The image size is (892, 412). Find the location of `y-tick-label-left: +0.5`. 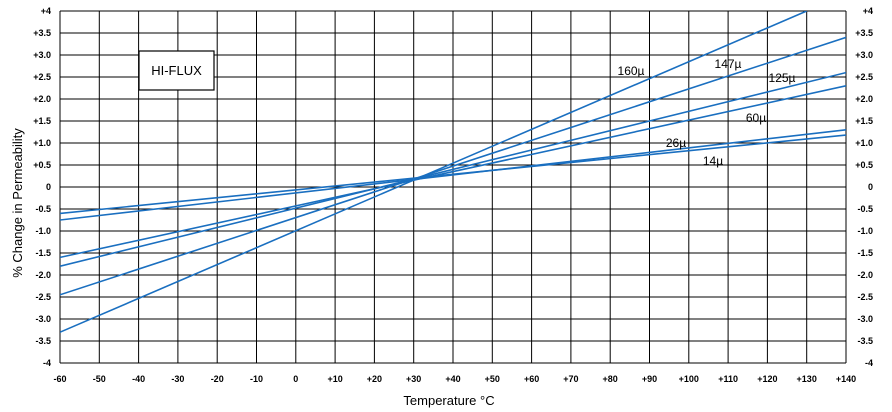

y-tick-label-left: +0.5 is located at coordinates (42, 165).